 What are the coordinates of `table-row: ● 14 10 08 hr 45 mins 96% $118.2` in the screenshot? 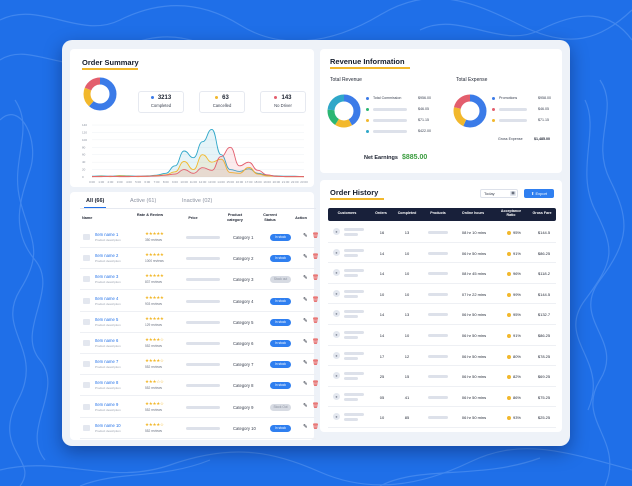 It's located at (442, 273).